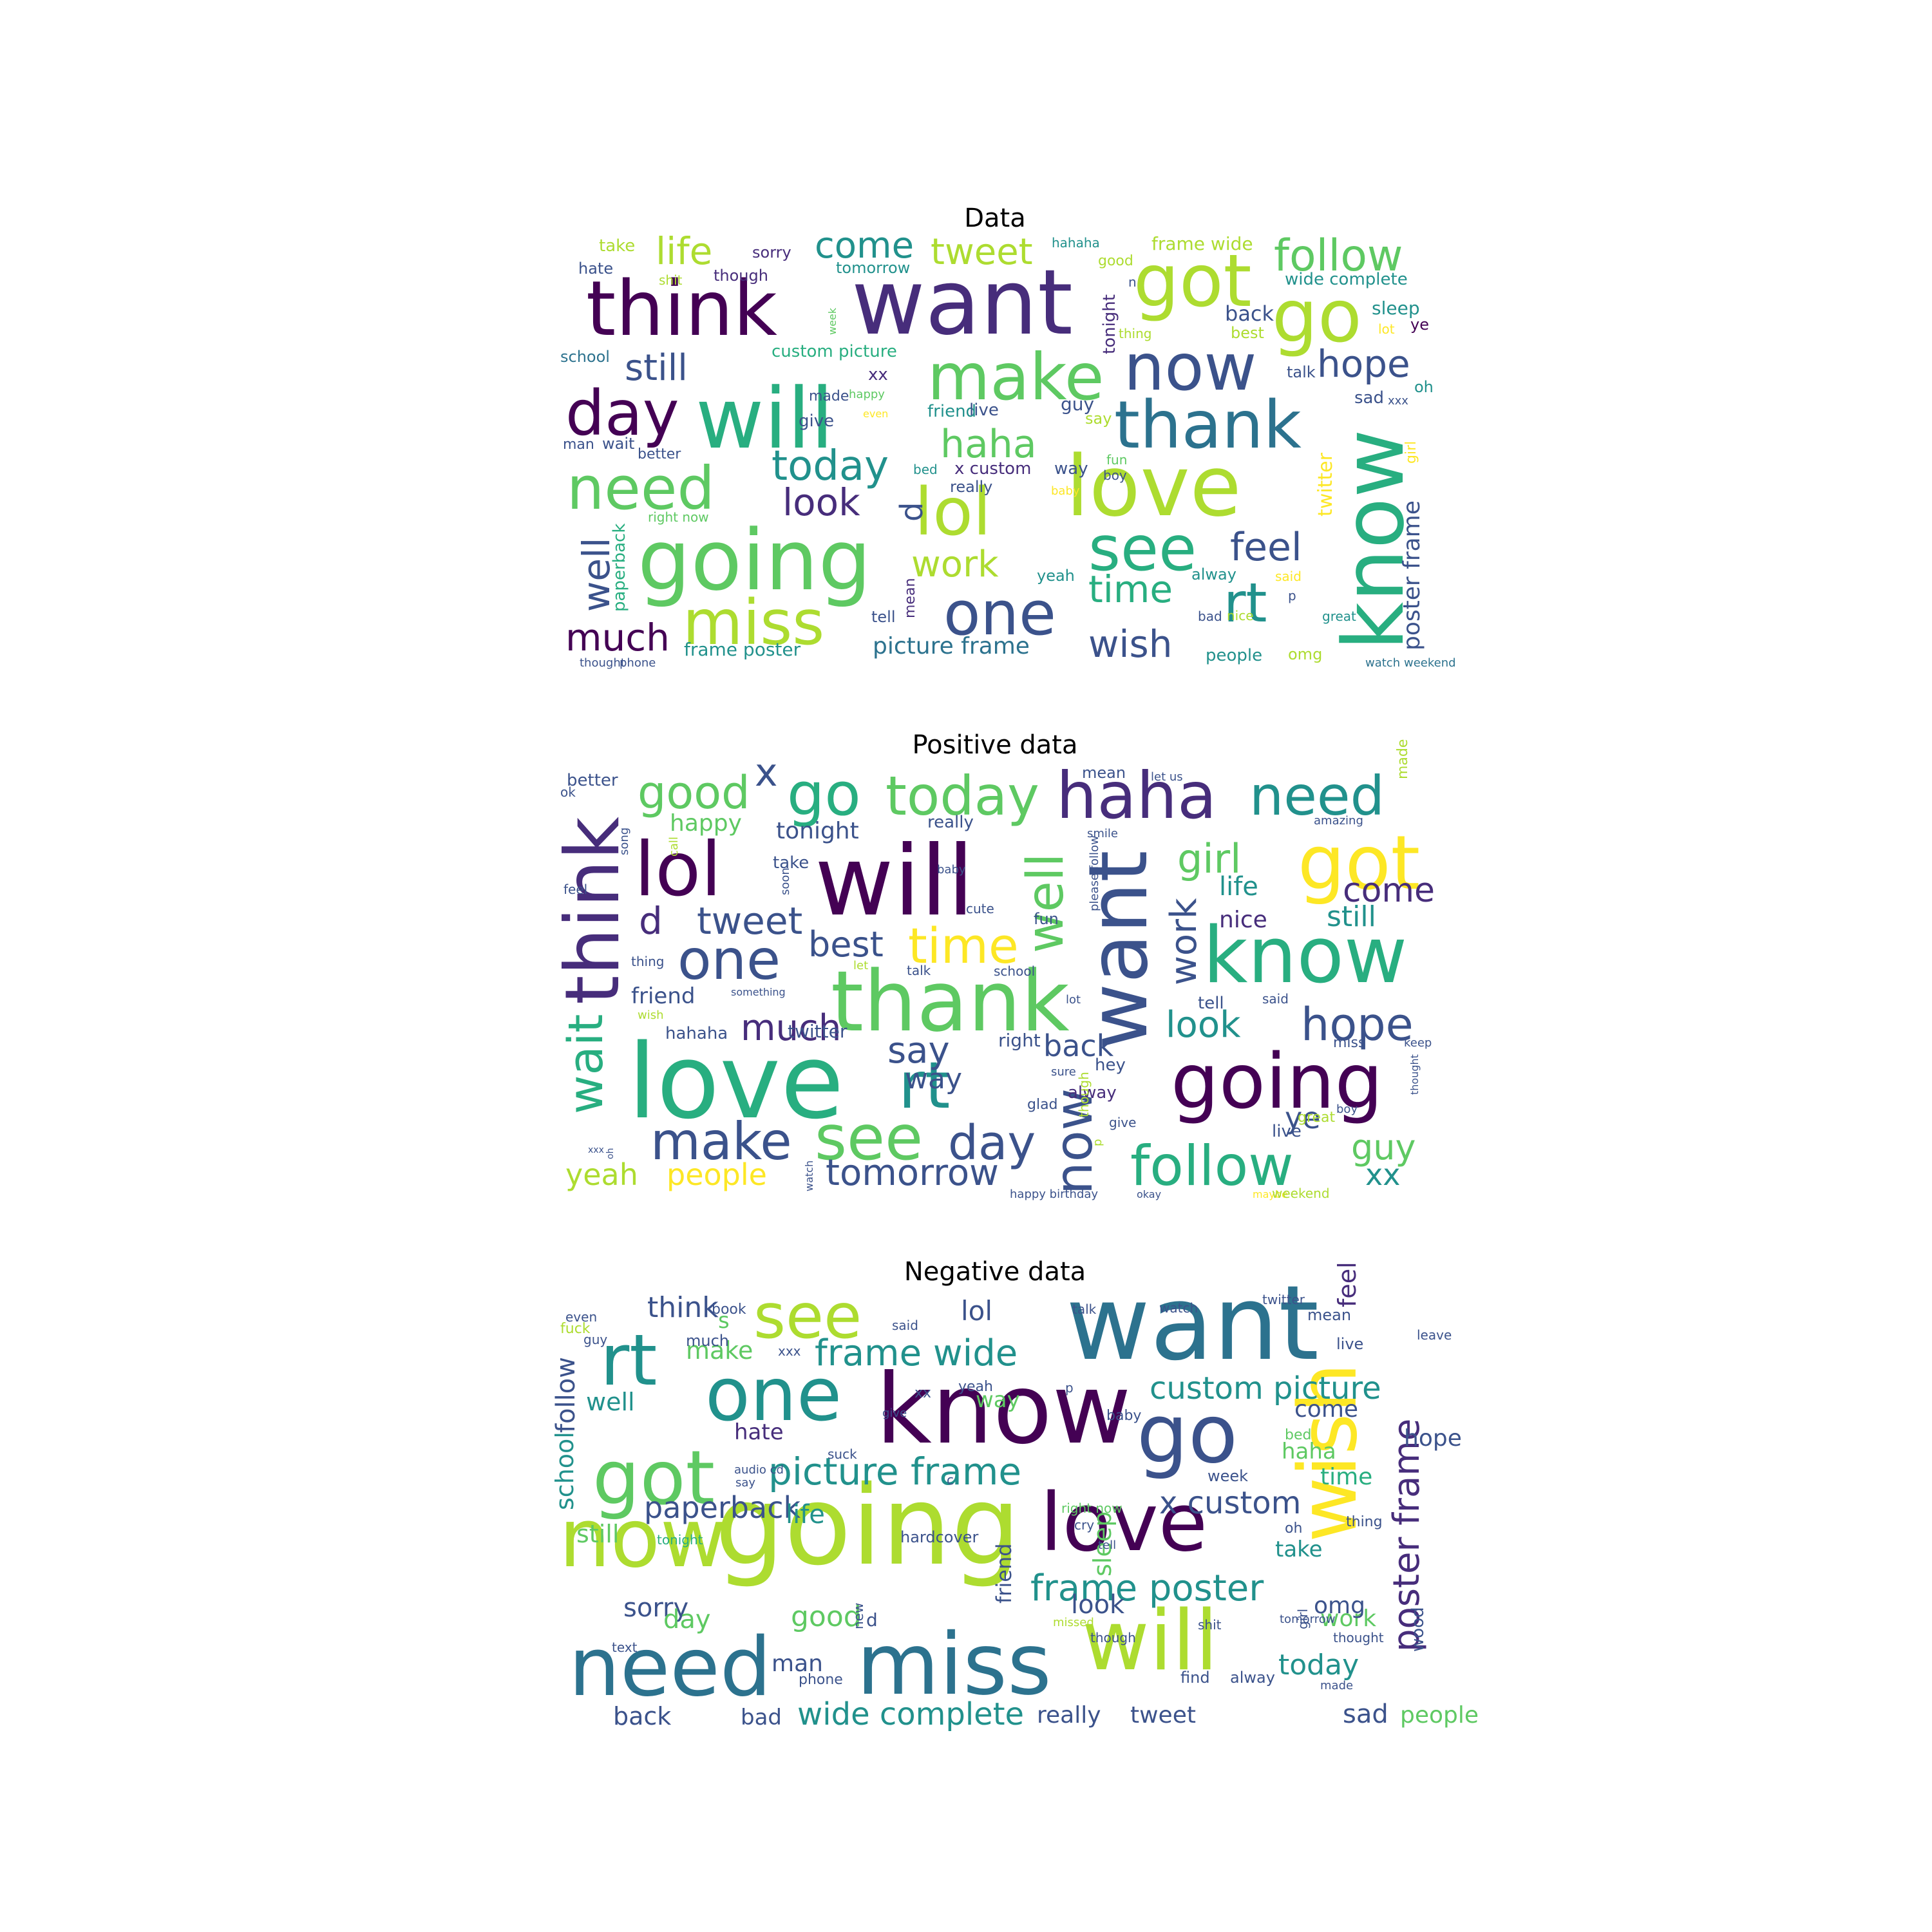 The height and width of the screenshot is (1932, 1932). Describe the element at coordinates (1298, 1435) in the screenshot. I see `word-bed: bed` at that location.